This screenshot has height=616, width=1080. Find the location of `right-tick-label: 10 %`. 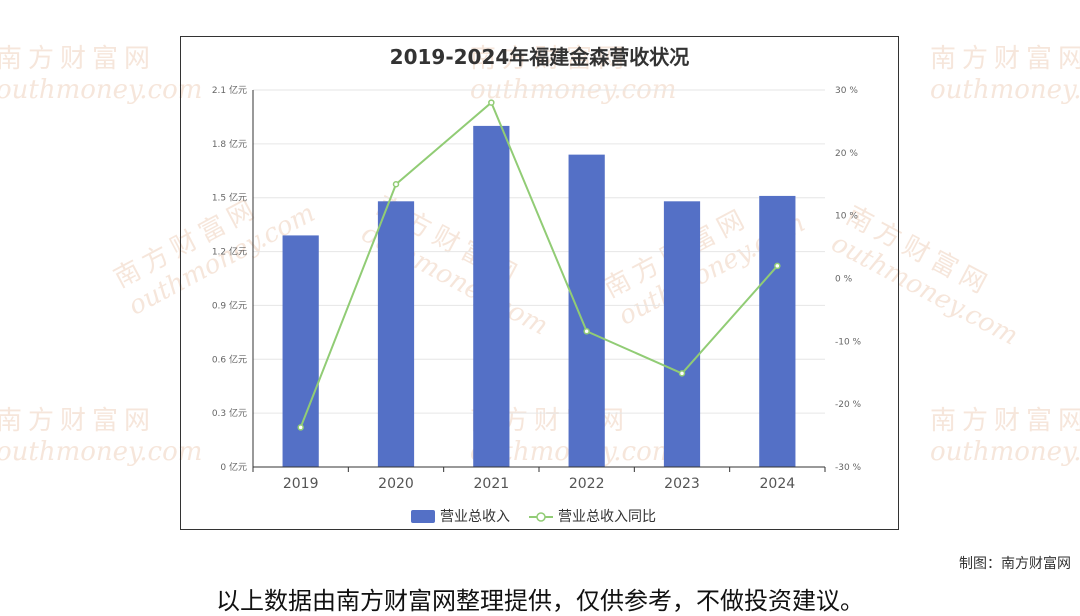

right-tick-label: 10 % is located at coordinates (846, 217).